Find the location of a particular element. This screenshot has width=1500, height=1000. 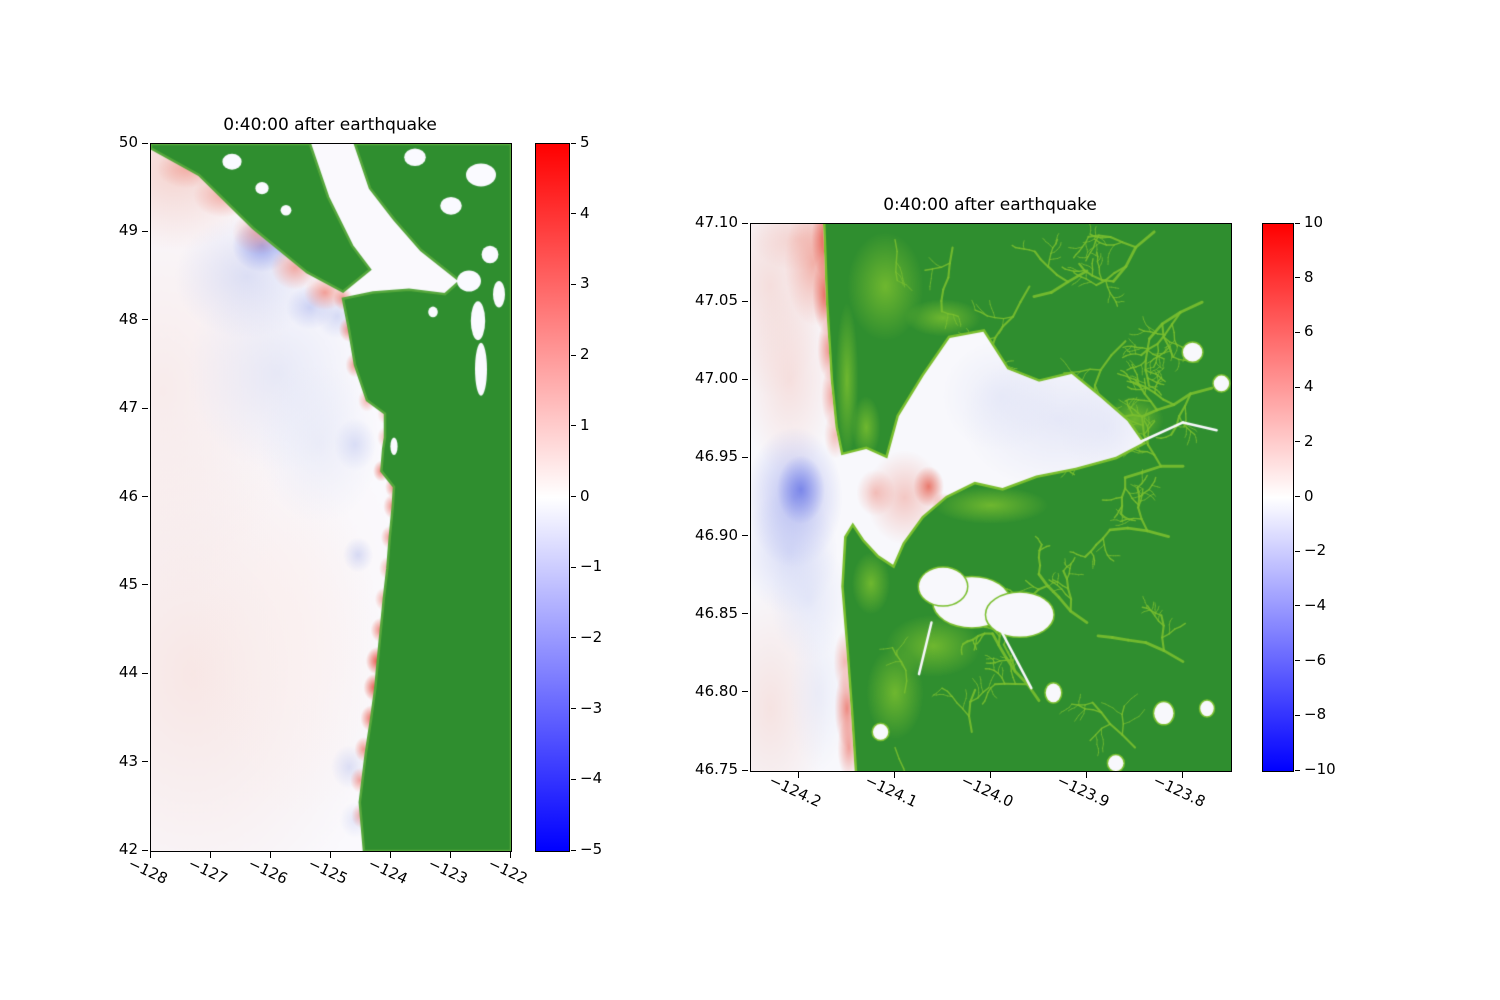

y-tick-label: 48 is located at coordinates (128, 318).